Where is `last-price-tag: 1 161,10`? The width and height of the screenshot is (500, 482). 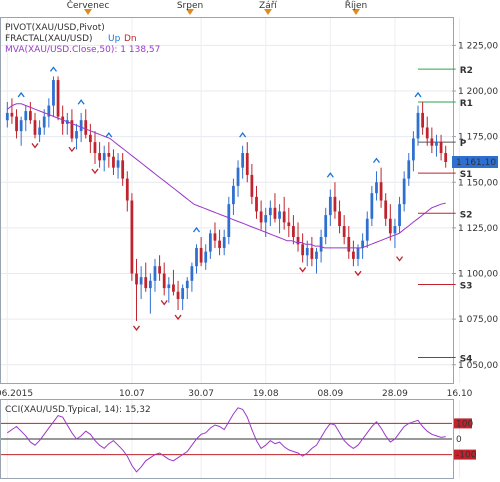
last-price-tag: 1 161,10 is located at coordinates (475, 161).